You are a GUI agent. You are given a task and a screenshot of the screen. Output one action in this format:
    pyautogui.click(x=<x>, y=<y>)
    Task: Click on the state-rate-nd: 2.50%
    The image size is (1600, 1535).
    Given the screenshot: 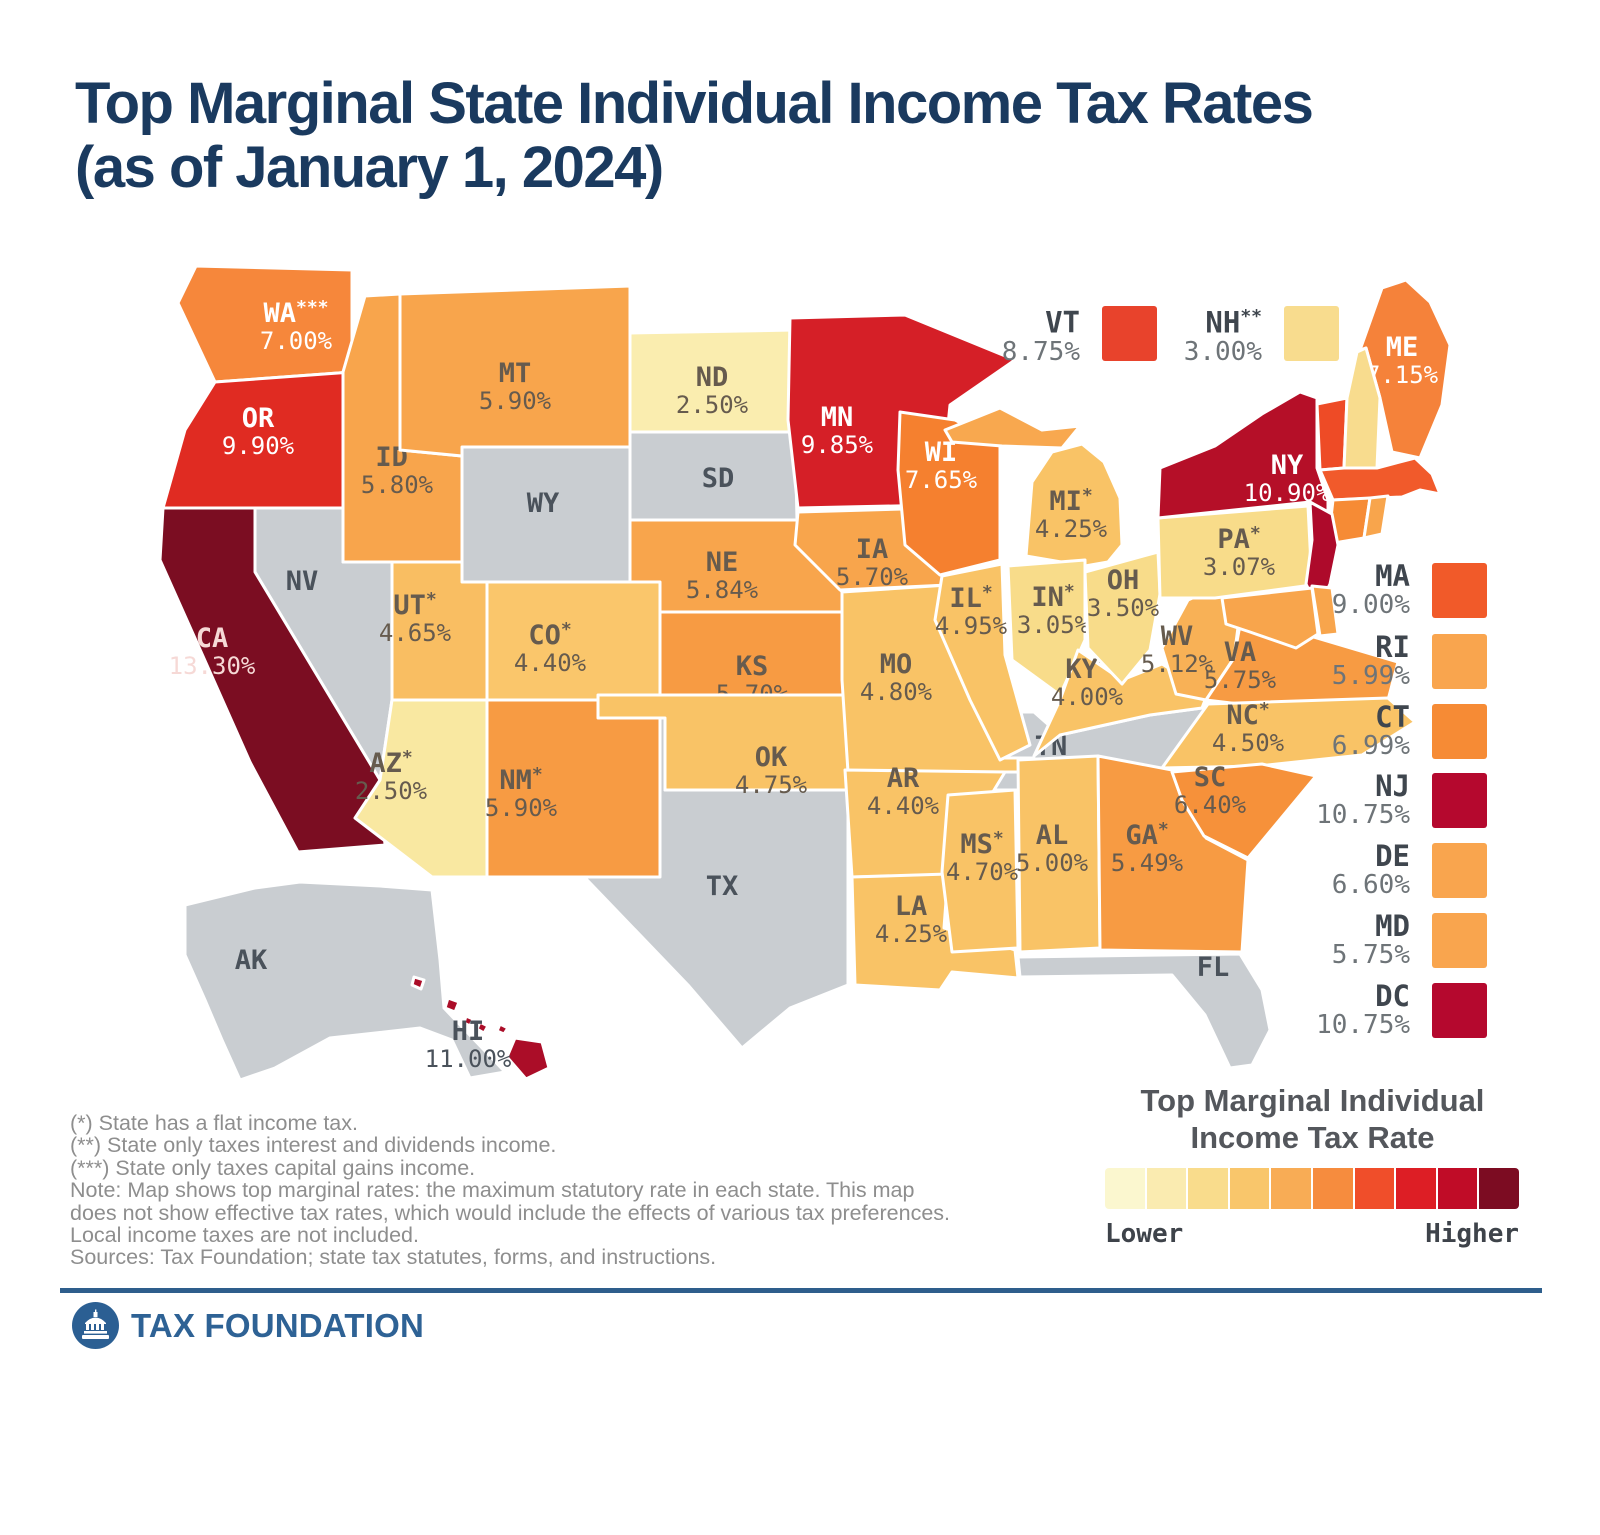 What is the action you would take?
    pyautogui.click(x=712, y=405)
    